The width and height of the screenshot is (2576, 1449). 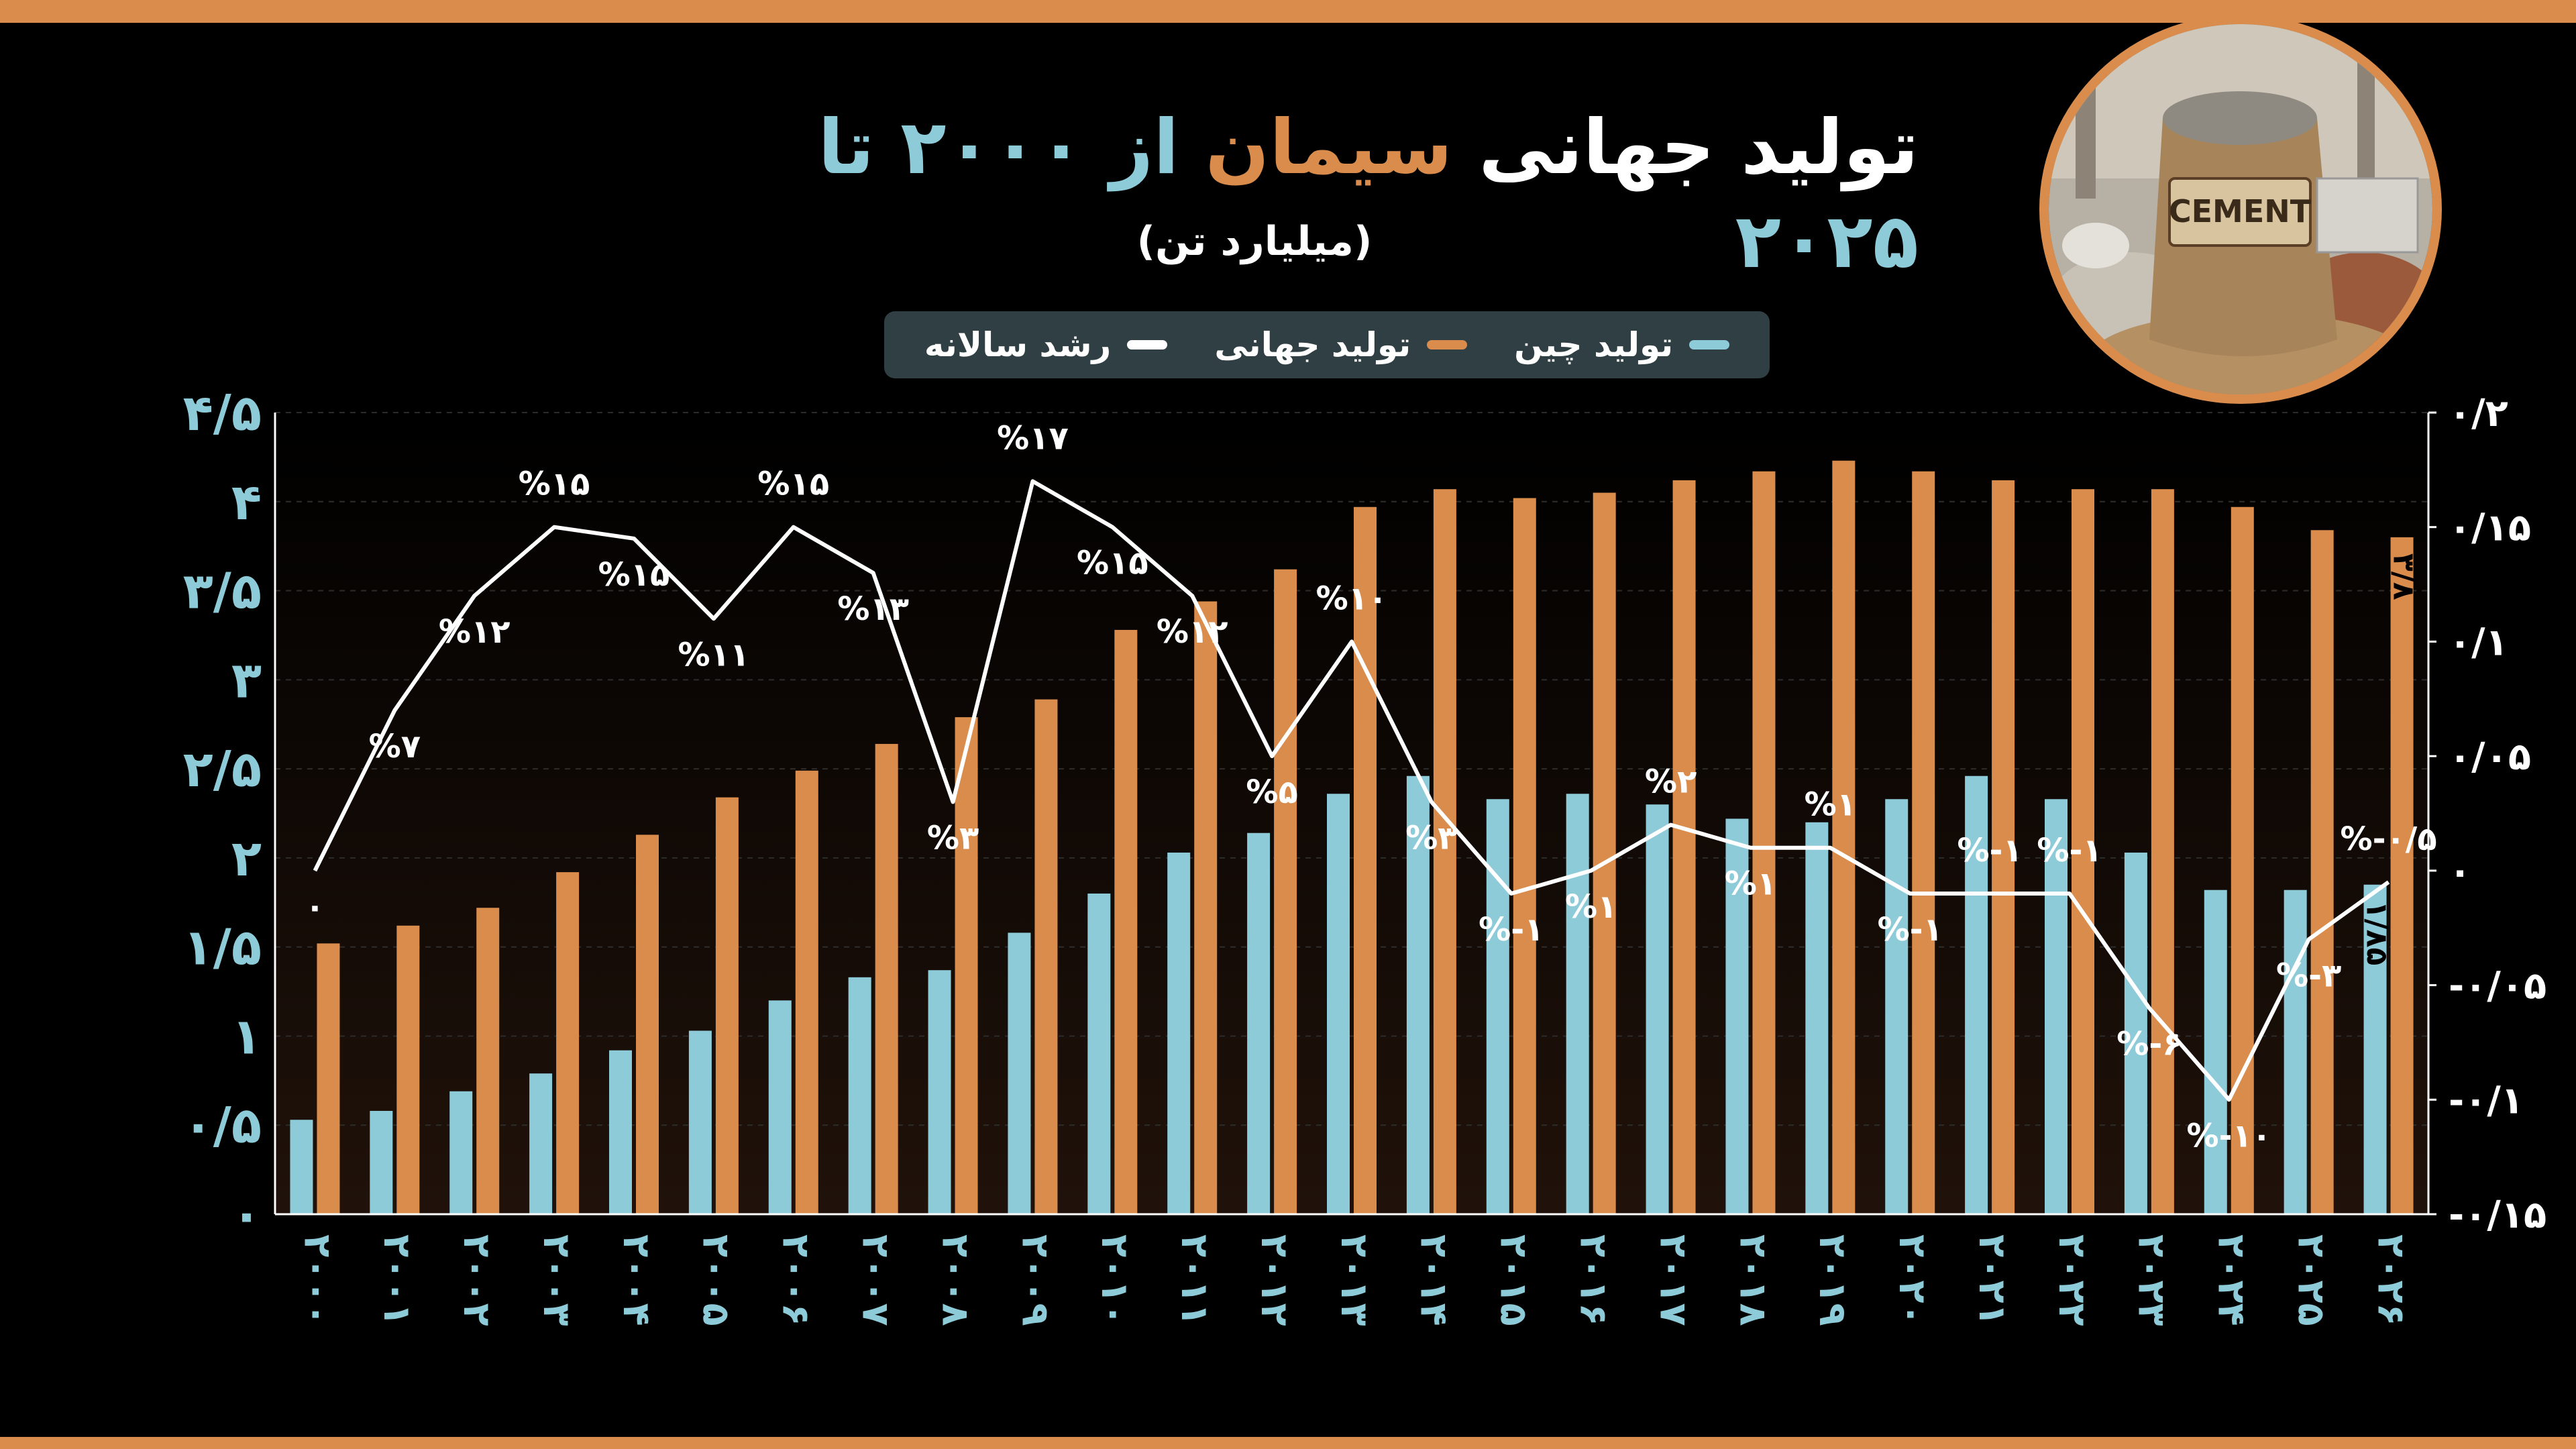 I want to click on cement-sack-illustration: CEMENT, so click(x=2240, y=209).